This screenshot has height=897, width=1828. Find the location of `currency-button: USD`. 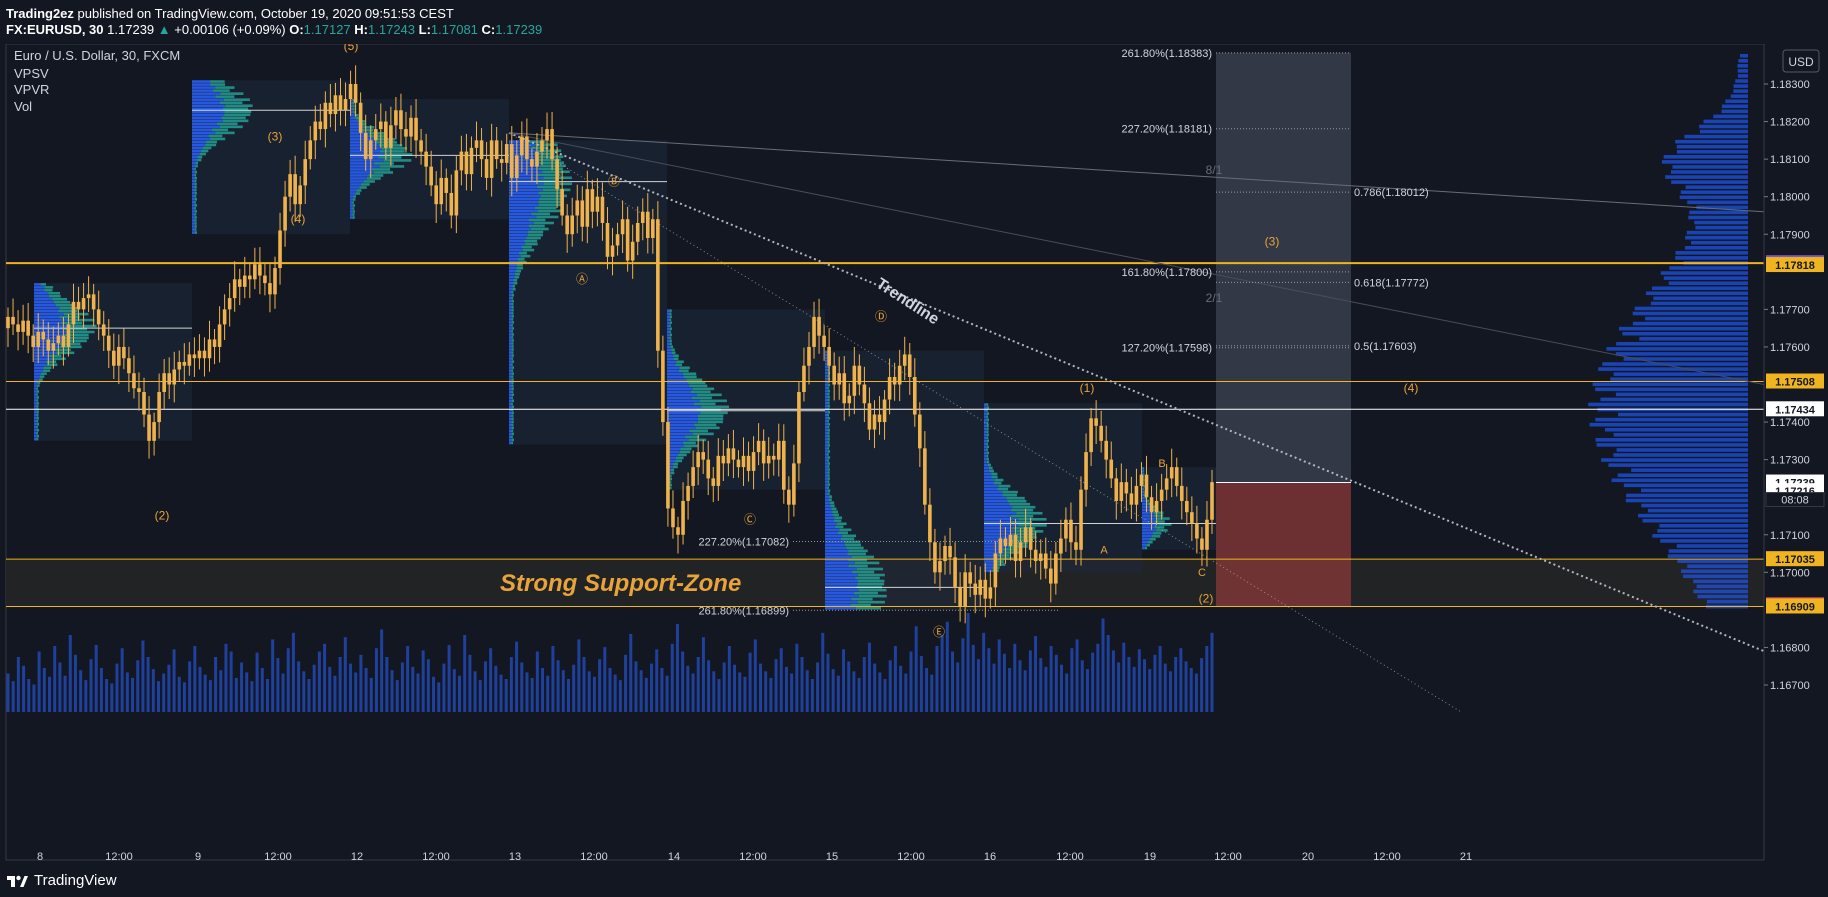

currency-button: USD is located at coordinates (1801, 61).